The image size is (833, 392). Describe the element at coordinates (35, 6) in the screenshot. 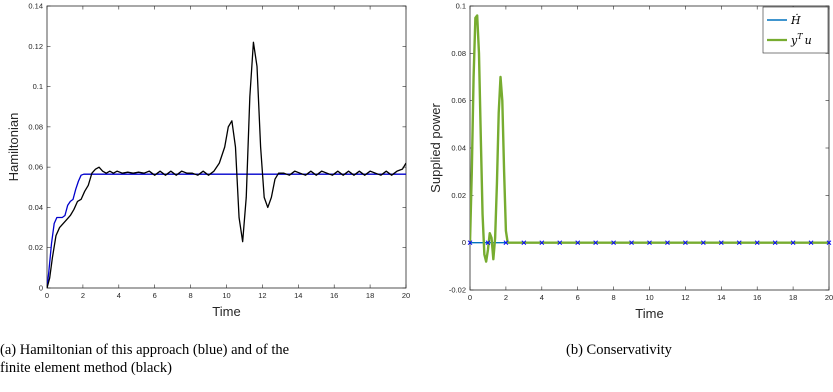

I see `y-tick-label: 0.14` at that location.